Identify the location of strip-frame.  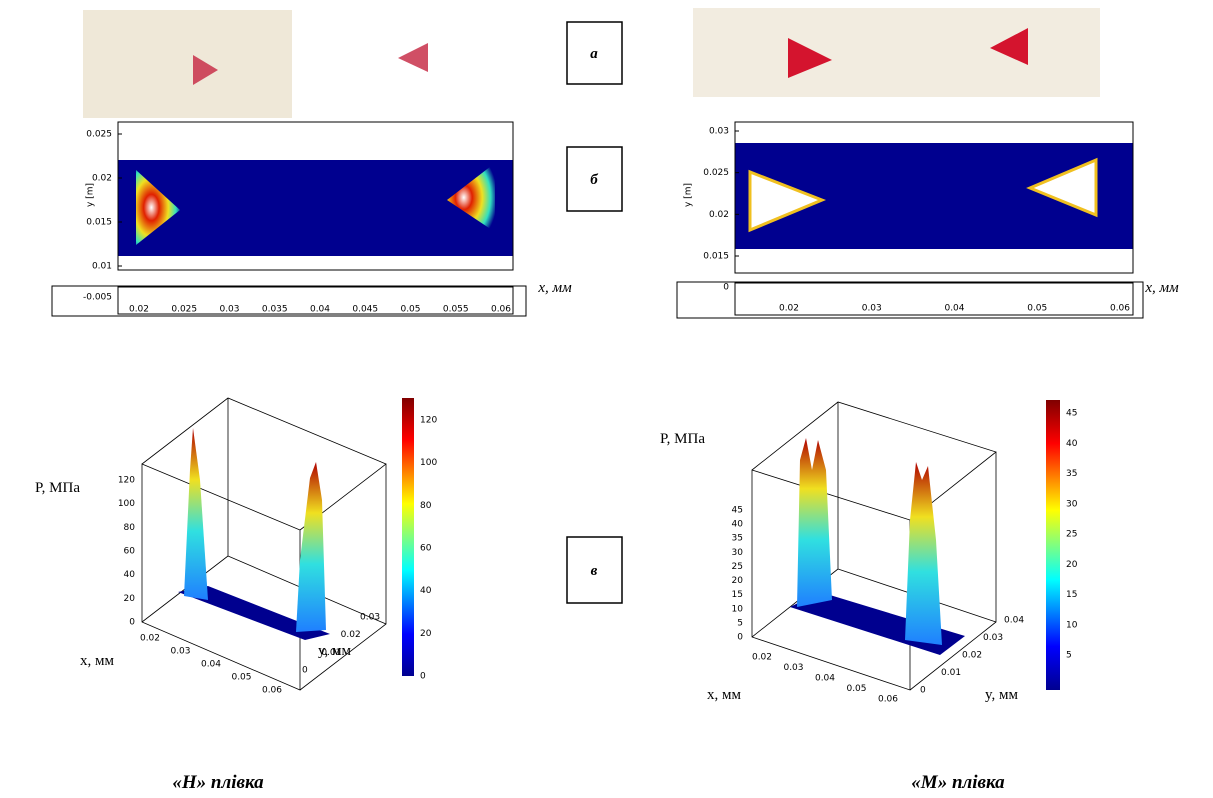
(289, 301).